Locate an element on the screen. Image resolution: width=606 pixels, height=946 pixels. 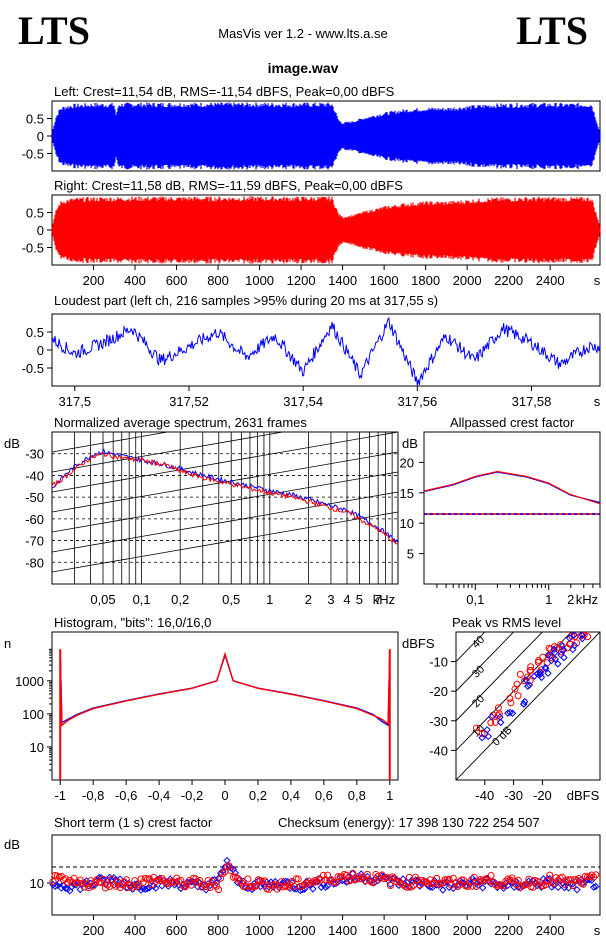
lts-logo-right: LTS is located at coordinates (552, 30).